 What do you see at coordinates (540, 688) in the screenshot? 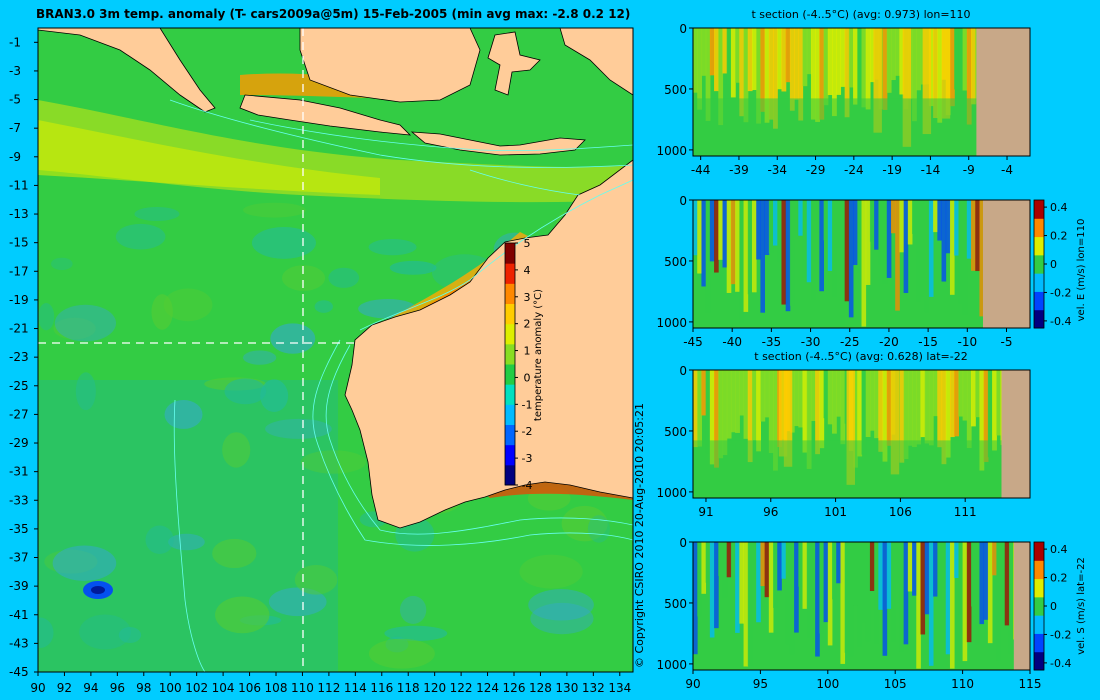
I see `map-x-tick-label: 128` at bounding box center [540, 688].